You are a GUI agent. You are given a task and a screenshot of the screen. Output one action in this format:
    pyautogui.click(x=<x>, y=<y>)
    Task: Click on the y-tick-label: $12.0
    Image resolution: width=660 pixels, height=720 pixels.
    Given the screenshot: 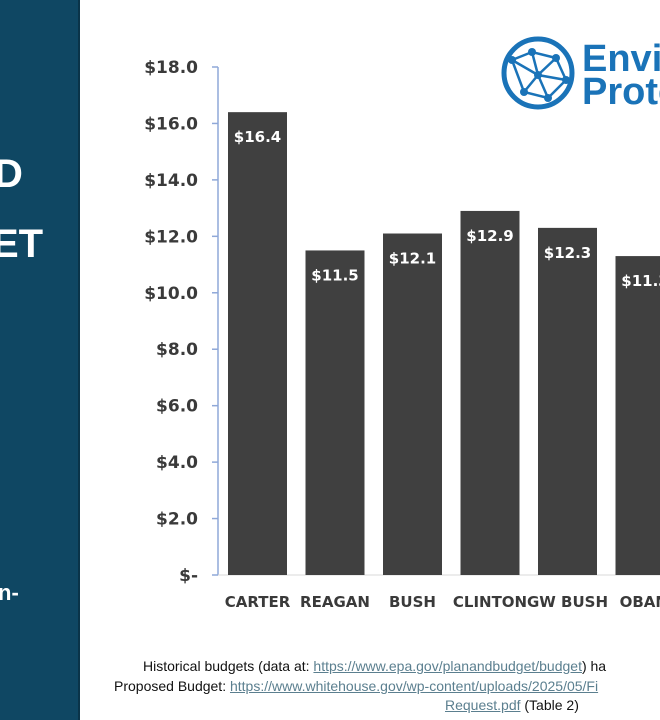 What is the action you would take?
    pyautogui.click(x=171, y=237)
    